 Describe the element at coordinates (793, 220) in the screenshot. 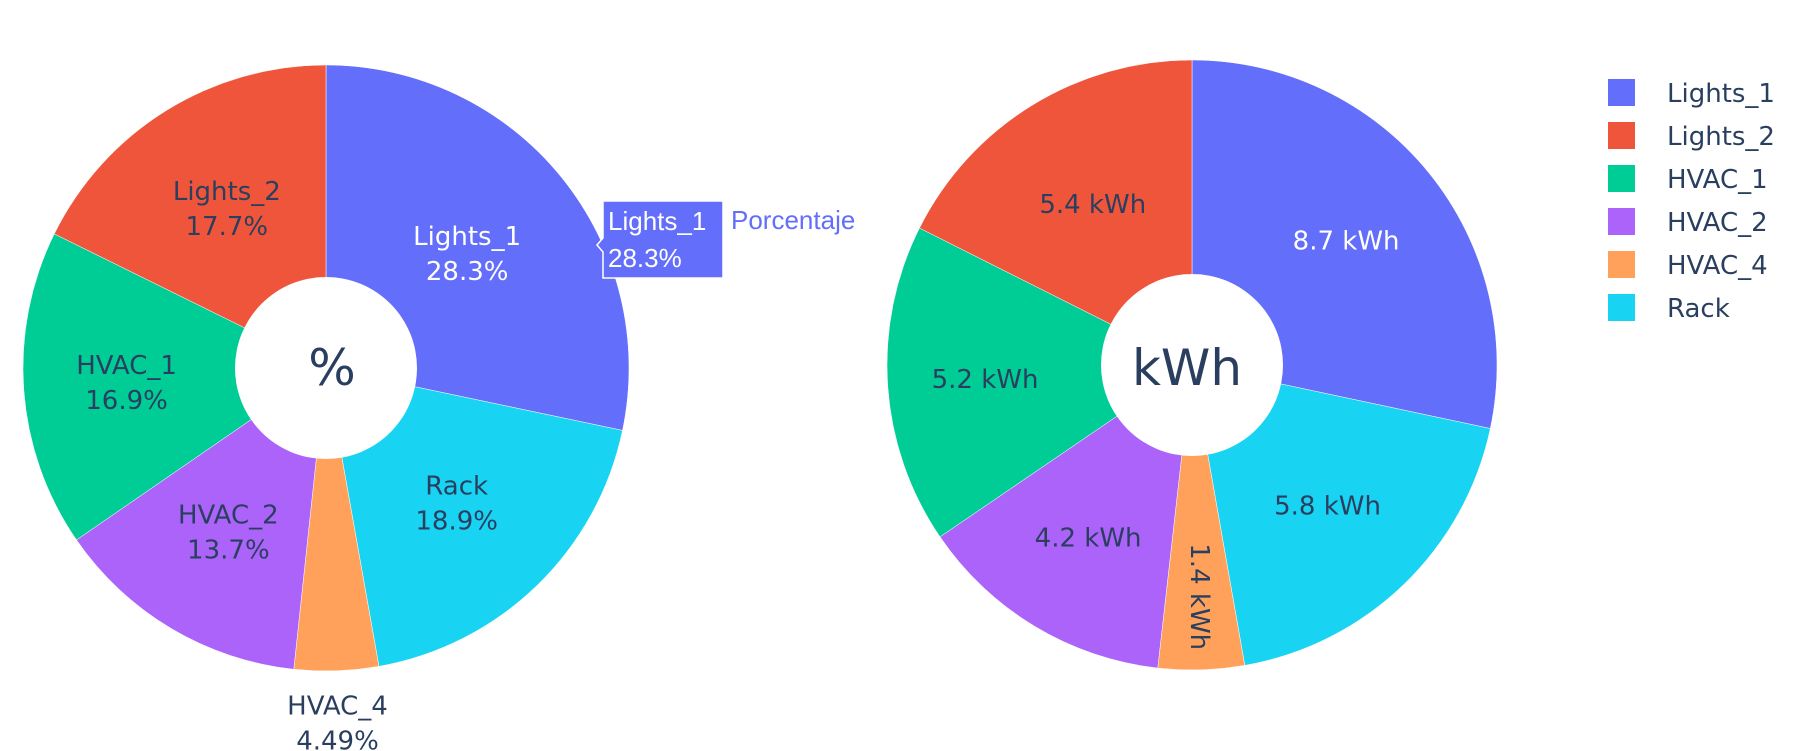

I see `tooltip-trace-name: Porcentaje` at that location.